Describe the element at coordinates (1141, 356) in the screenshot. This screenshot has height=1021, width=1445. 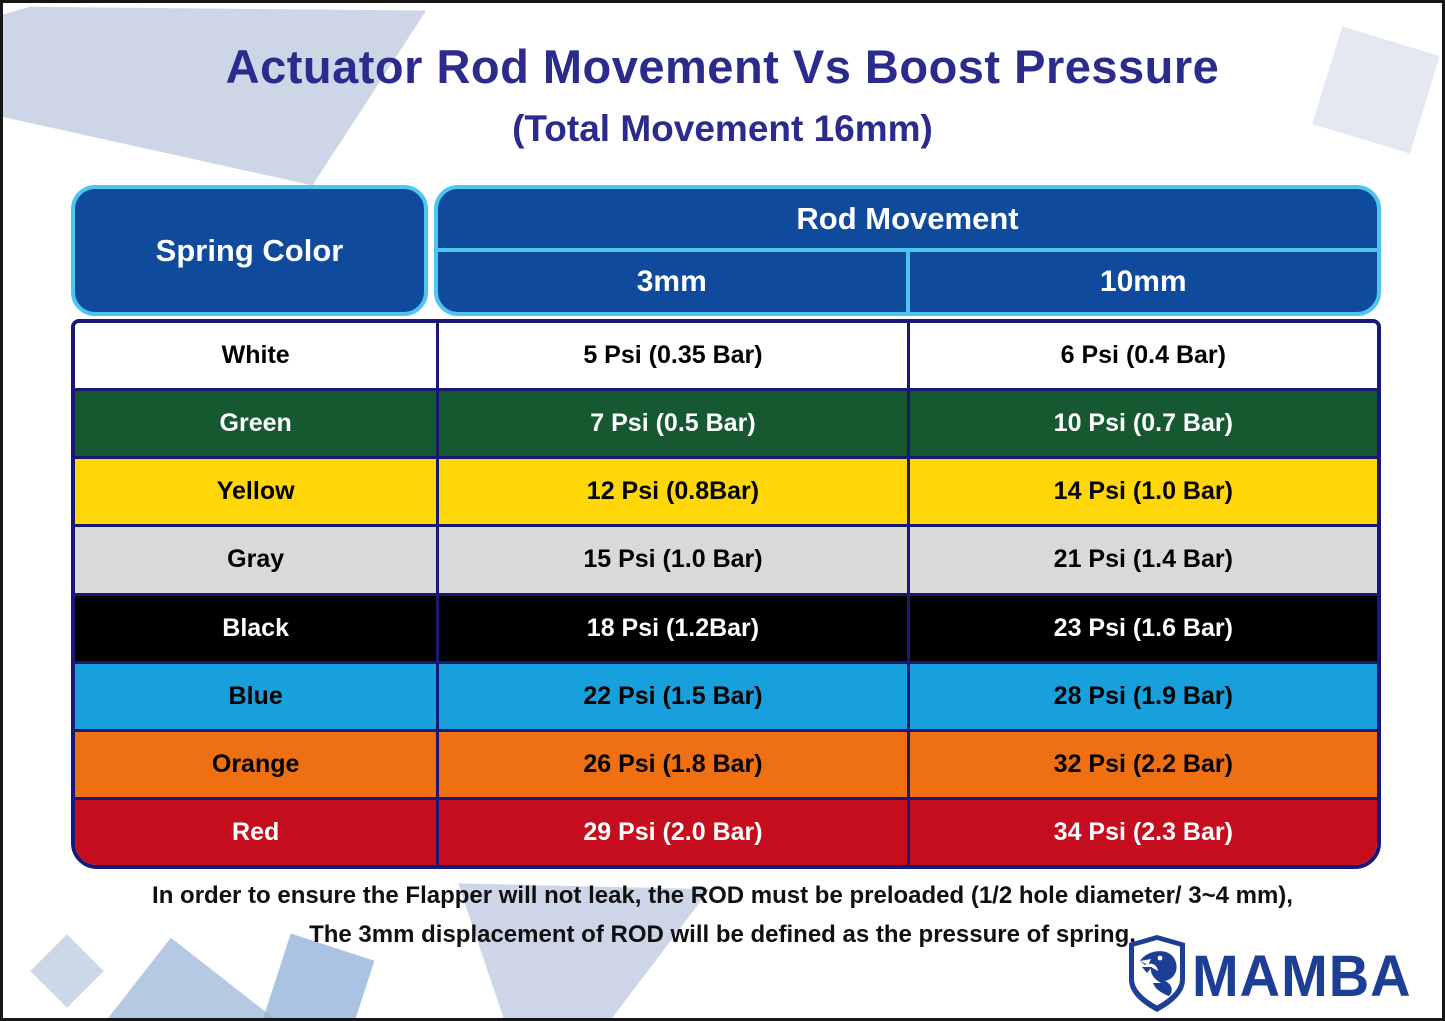
I see `psi-10mm-cell: 6 Psi (0.4 Bar)` at that location.